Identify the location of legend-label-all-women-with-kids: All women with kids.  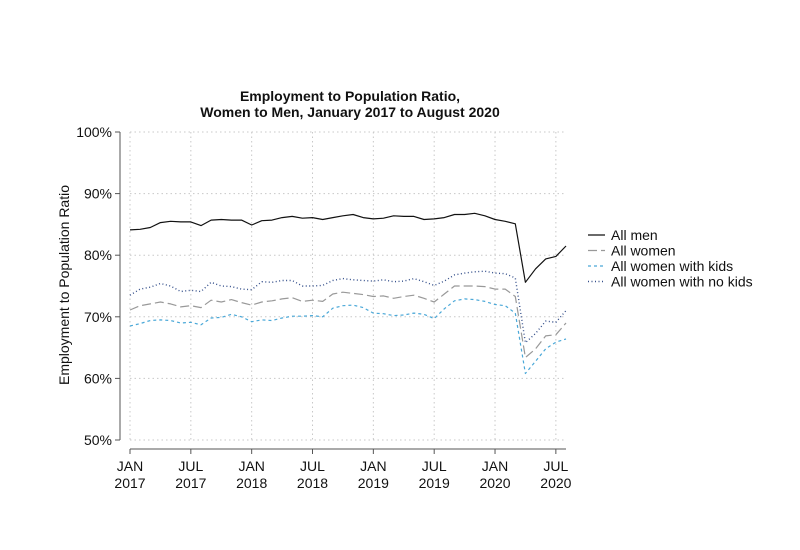
(672, 266).